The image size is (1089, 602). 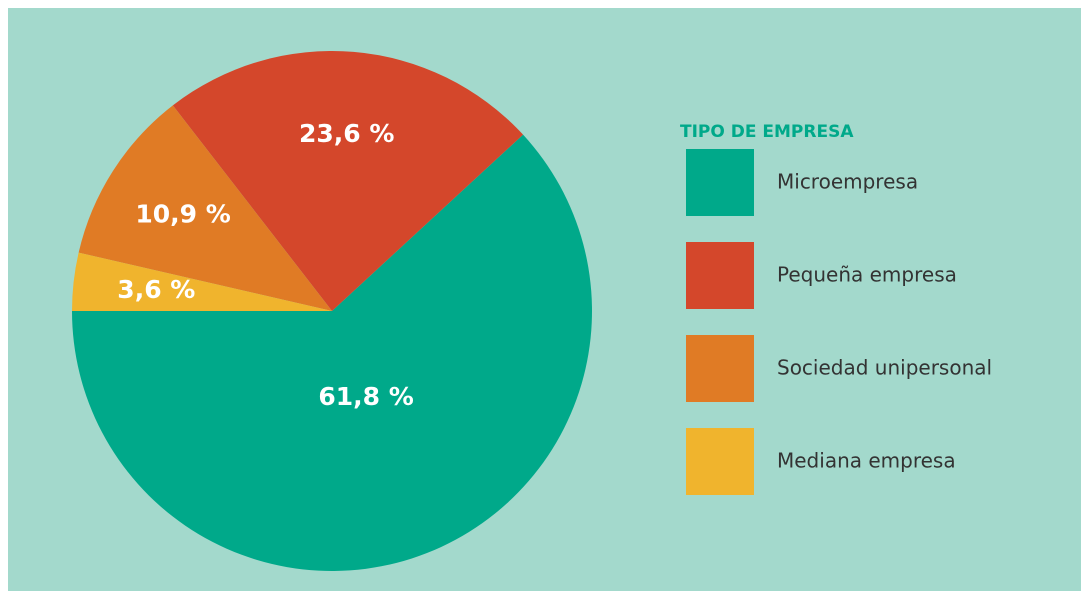 What do you see at coordinates (884, 368) in the screenshot?
I see `legend-label: Sociedad unipersonal` at bounding box center [884, 368].